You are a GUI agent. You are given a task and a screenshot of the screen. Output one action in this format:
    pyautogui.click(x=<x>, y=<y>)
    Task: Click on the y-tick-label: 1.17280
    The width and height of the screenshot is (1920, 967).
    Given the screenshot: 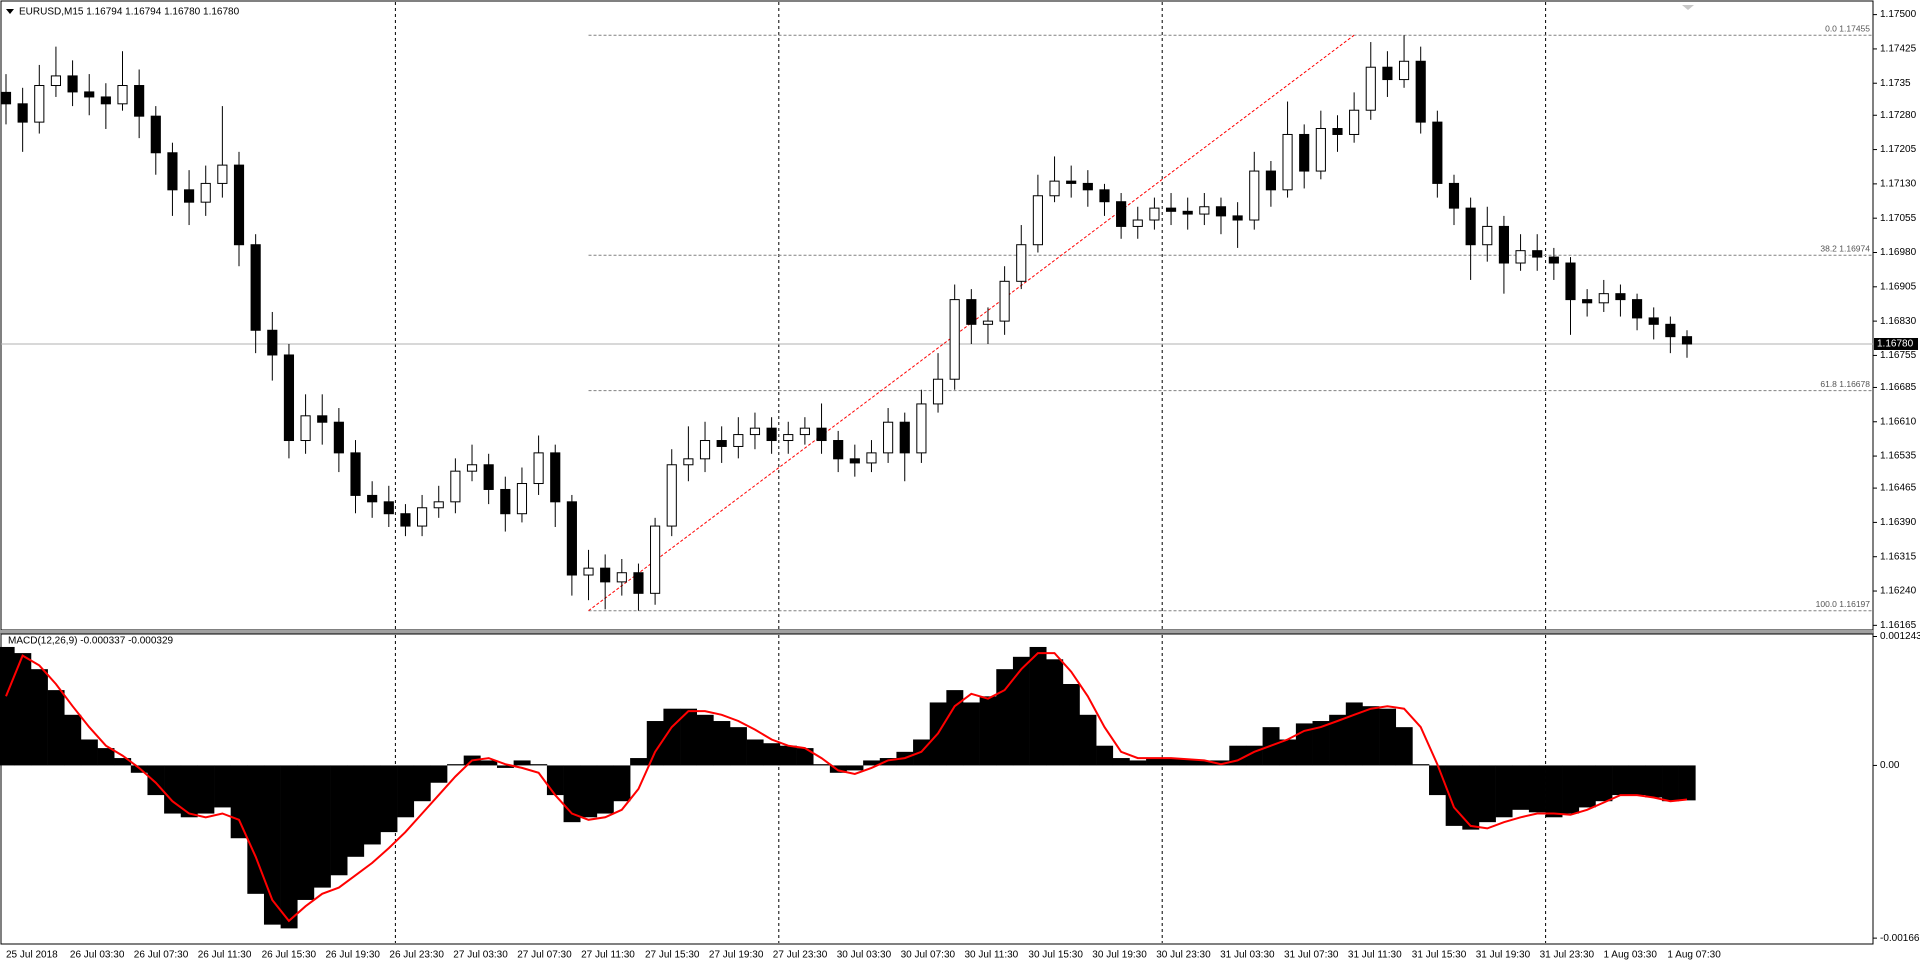 What is the action you would take?
    pyautogui.click(x=1898, y=115)
    